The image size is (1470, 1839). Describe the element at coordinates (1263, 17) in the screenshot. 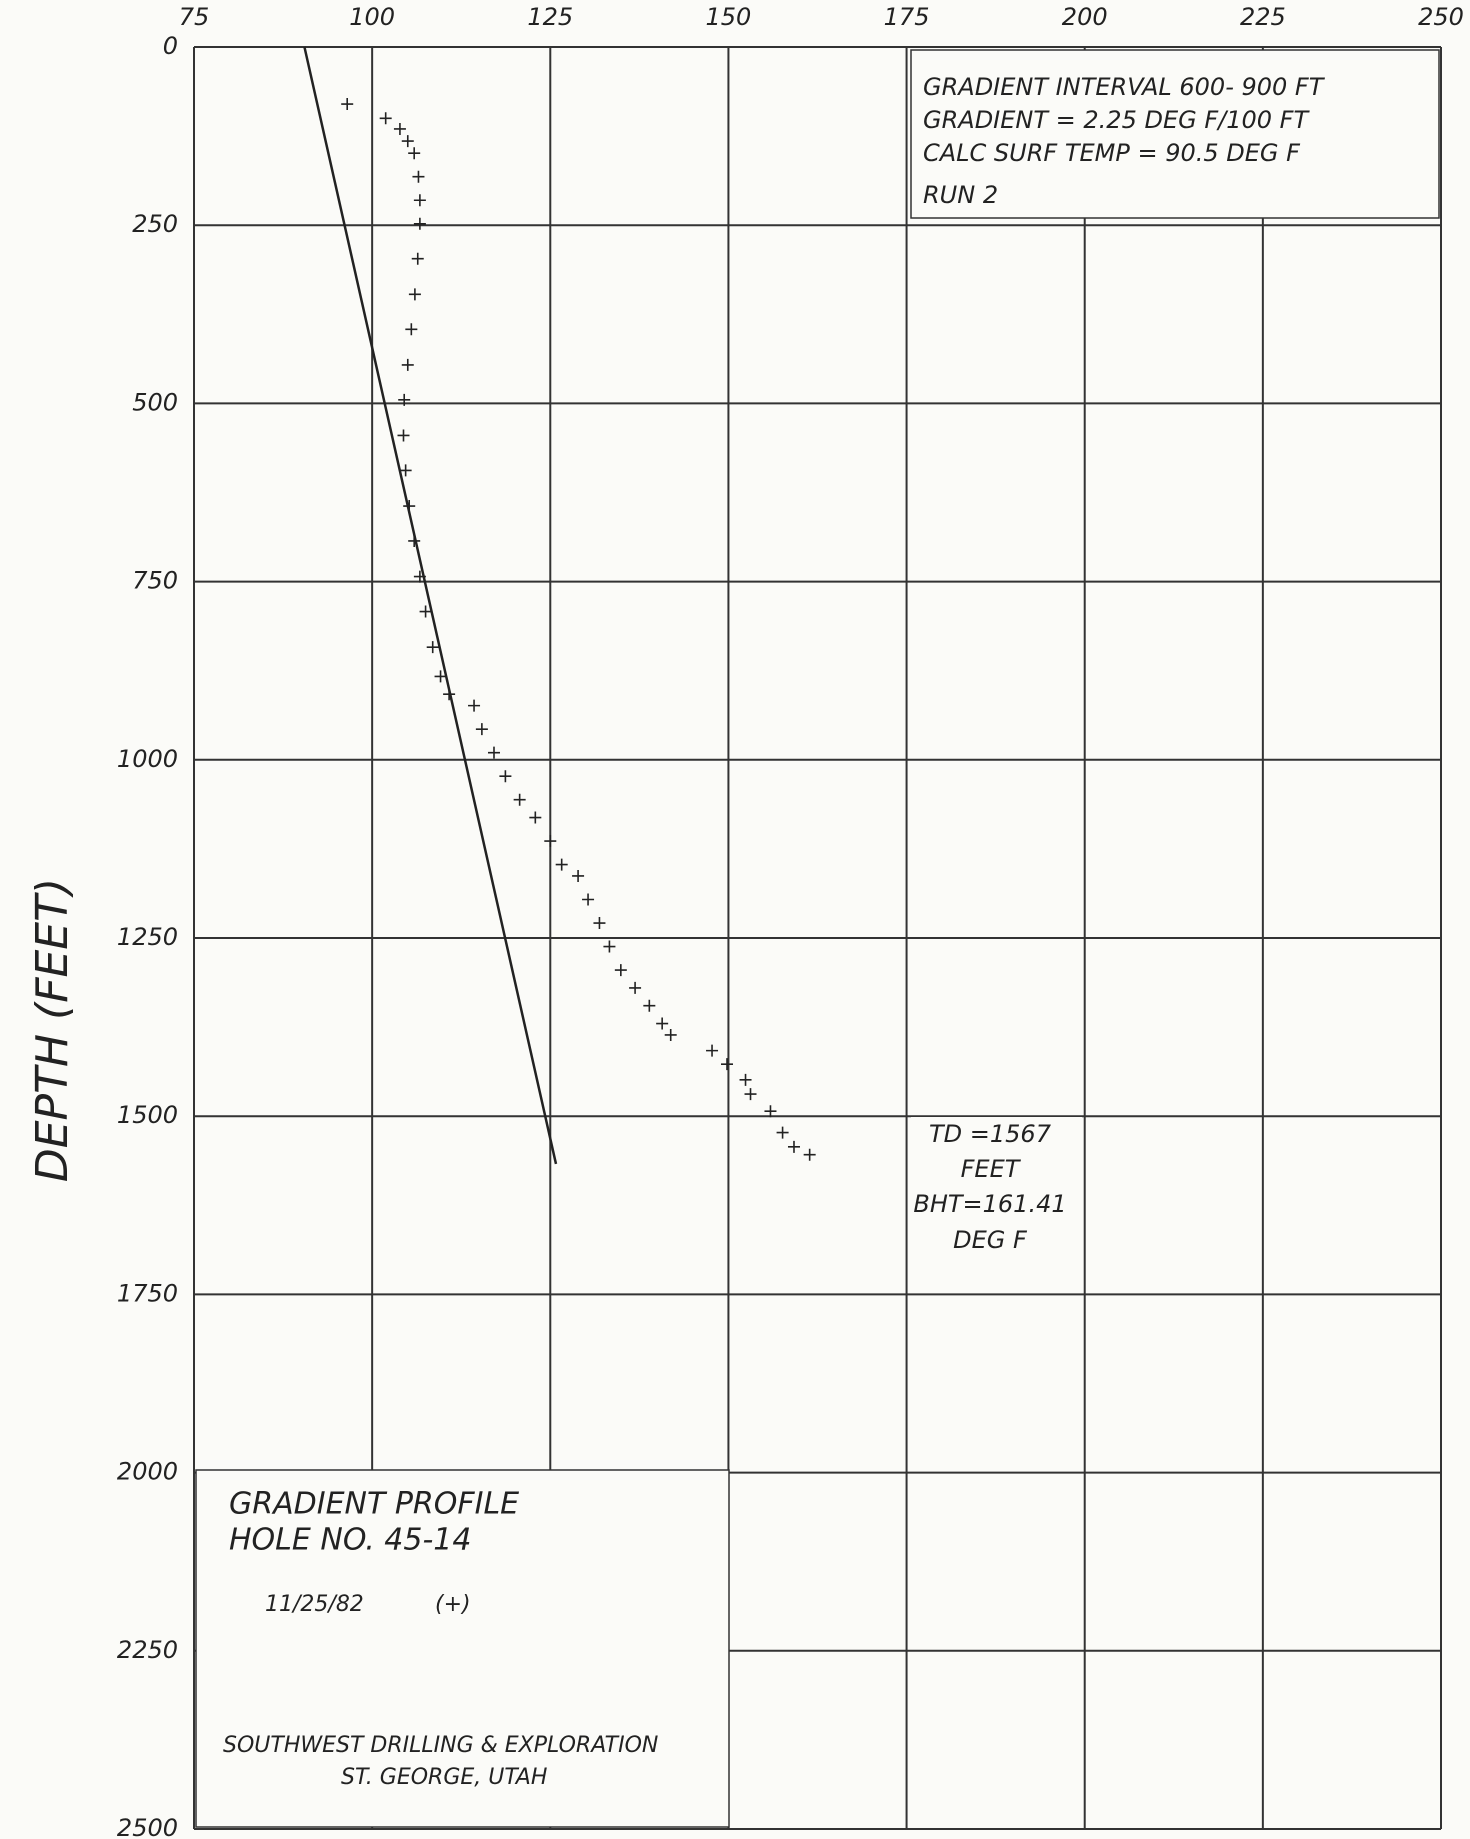

I see `x-tick-label: 225` at that location.